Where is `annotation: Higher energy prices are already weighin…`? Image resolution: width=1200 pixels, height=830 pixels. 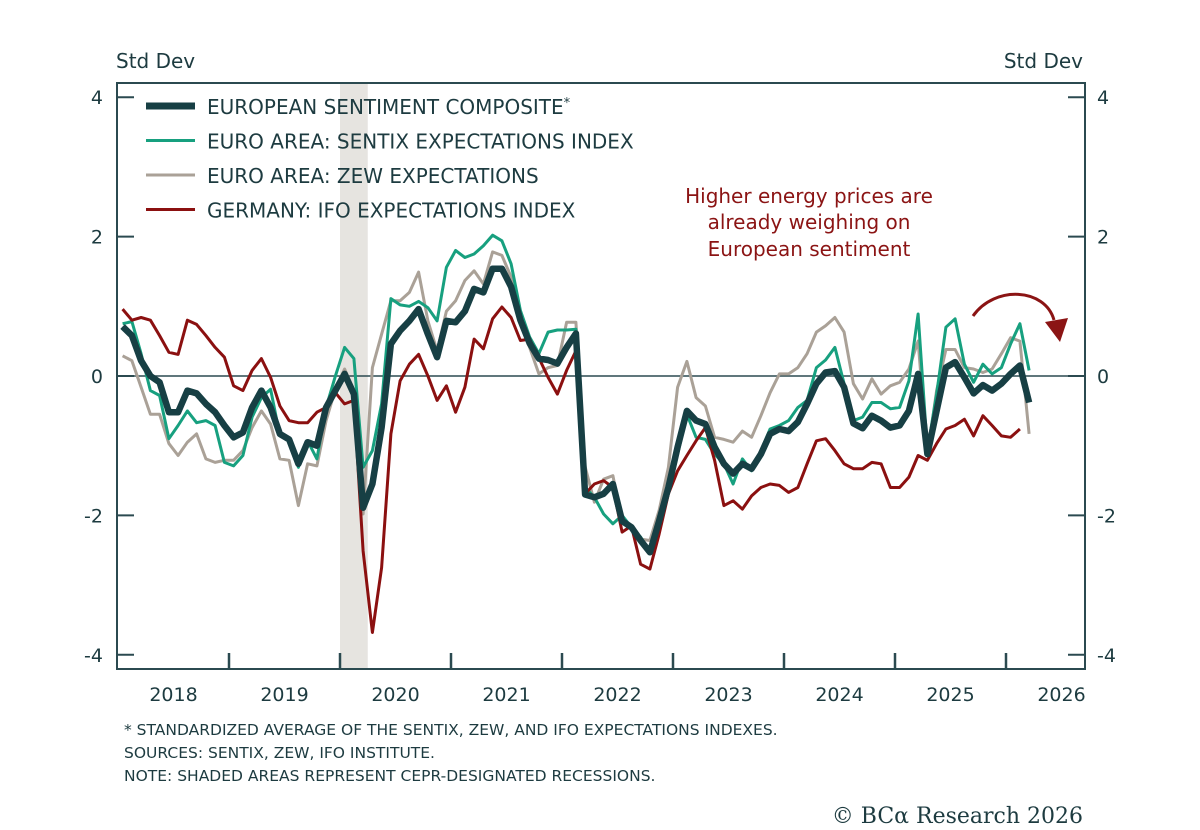
annotation: Higher energy prices are already weighin… is located at coordinates (876, 263).